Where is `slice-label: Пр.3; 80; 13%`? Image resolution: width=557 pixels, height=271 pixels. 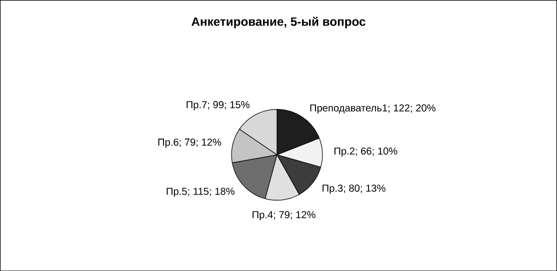 slice-label: Пр.3; 80; 13% is located at coordinates (354, 189).